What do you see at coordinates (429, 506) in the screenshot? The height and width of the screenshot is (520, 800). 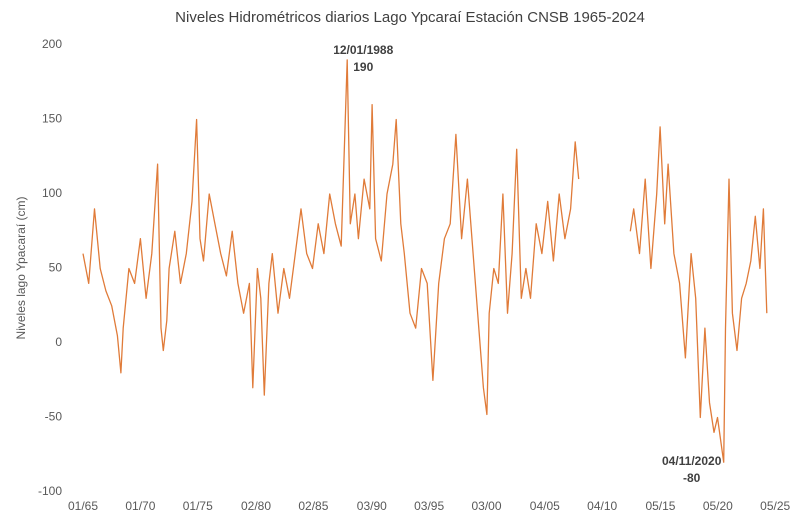 I see `x-tick-label: 03/95` at bounding box center [429, 506].